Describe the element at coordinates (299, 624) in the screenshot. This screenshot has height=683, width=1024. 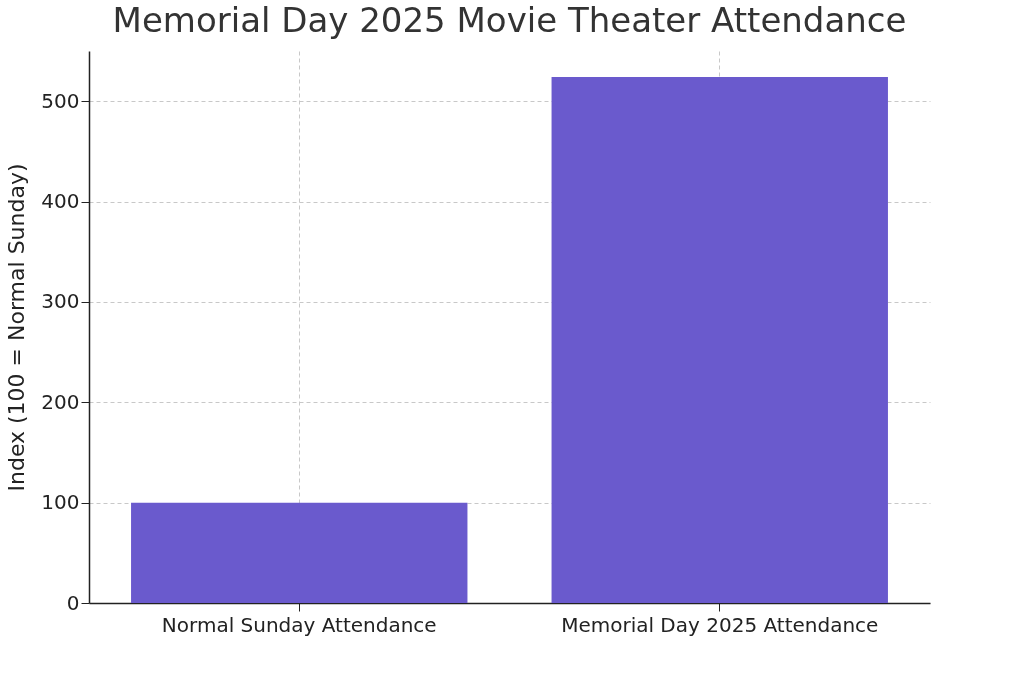
I see `x-tick-label: Normal Sunday Attendance` at that location.